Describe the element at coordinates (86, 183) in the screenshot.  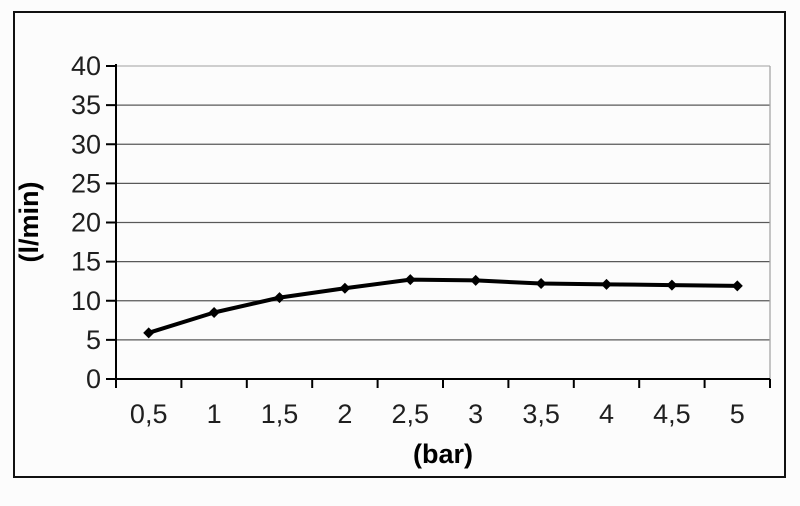
I see `y-tick-label: 25` at that location.